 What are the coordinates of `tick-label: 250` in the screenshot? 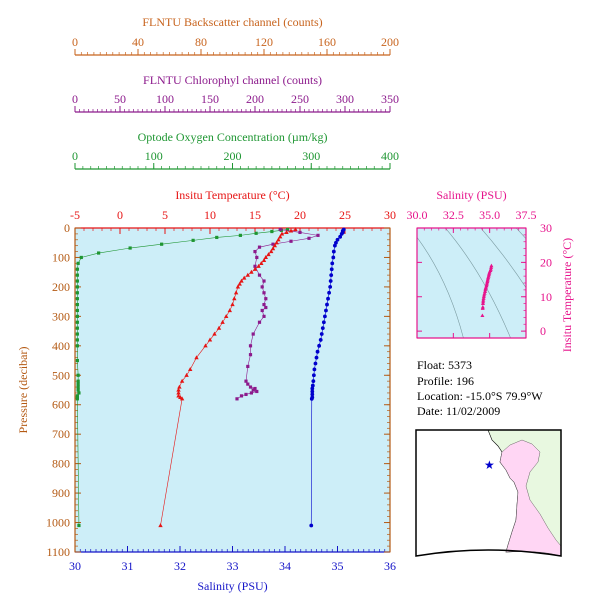 It's located at (300, 99).